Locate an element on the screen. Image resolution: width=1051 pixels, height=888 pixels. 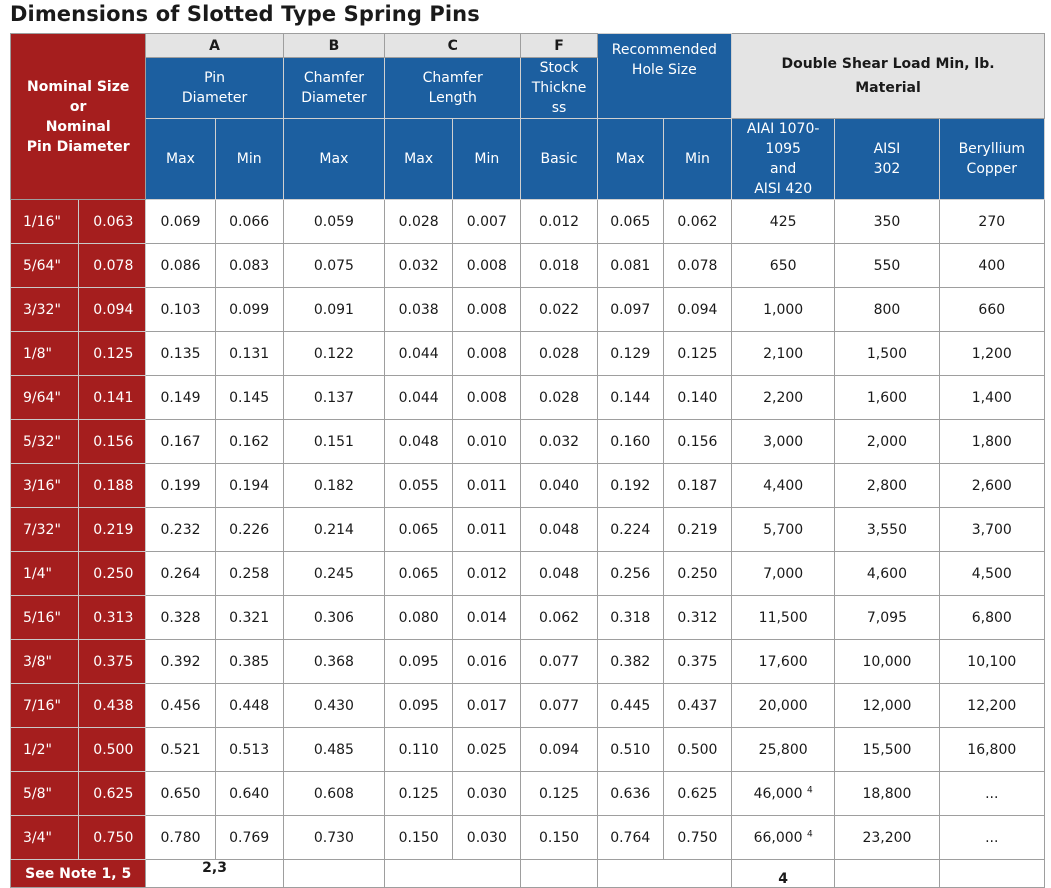
cell-value: 1,800 is located at coordinates (991, 441).